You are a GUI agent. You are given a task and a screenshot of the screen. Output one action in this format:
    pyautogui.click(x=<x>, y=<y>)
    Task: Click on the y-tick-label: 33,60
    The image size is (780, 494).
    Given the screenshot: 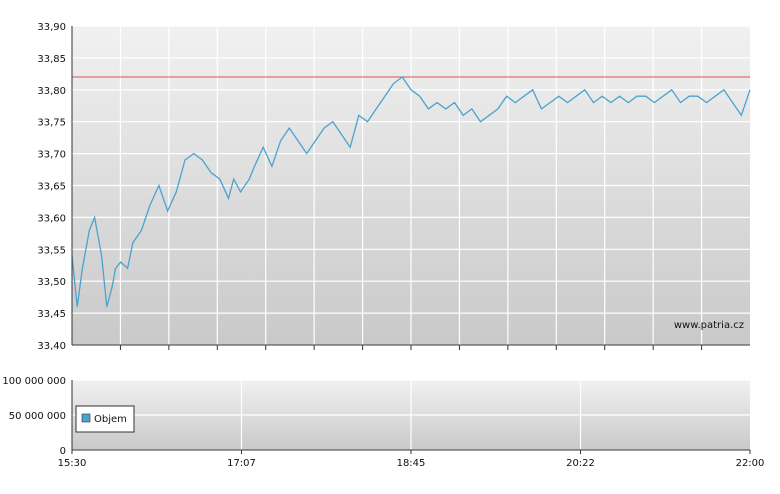 What is the action you would take?
    pyautogui.click(x=51, y=218)
    